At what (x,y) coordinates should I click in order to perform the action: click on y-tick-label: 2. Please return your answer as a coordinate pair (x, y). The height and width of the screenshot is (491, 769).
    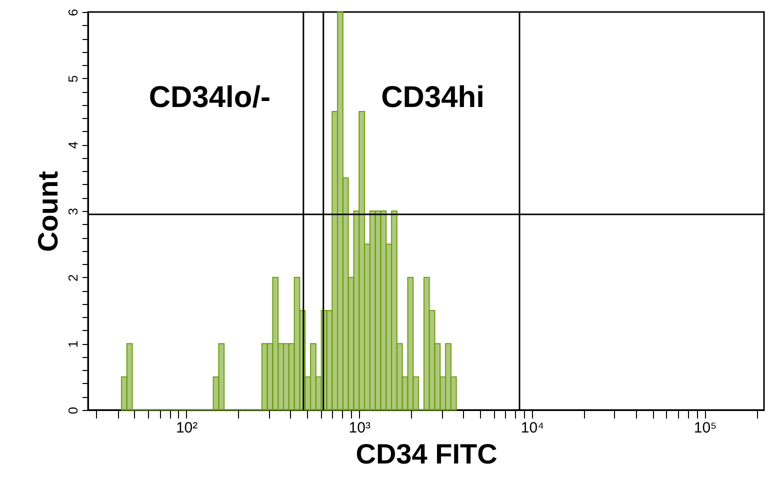
    Looking at the image, I should click on (73, 278).